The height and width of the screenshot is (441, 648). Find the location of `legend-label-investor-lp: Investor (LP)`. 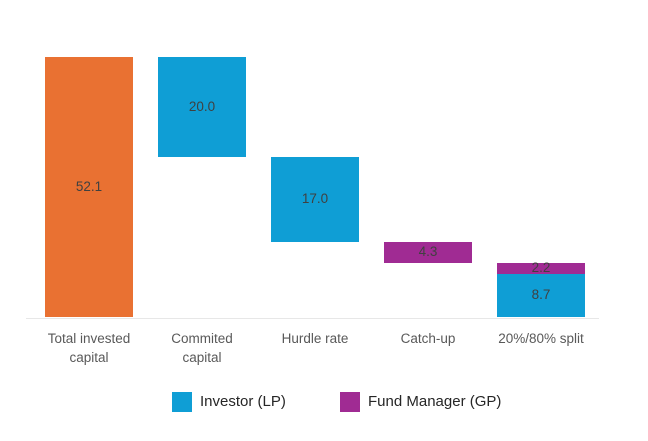

legend-label-investor-lp: Investor (LP) is located at coordinates (243, 401).